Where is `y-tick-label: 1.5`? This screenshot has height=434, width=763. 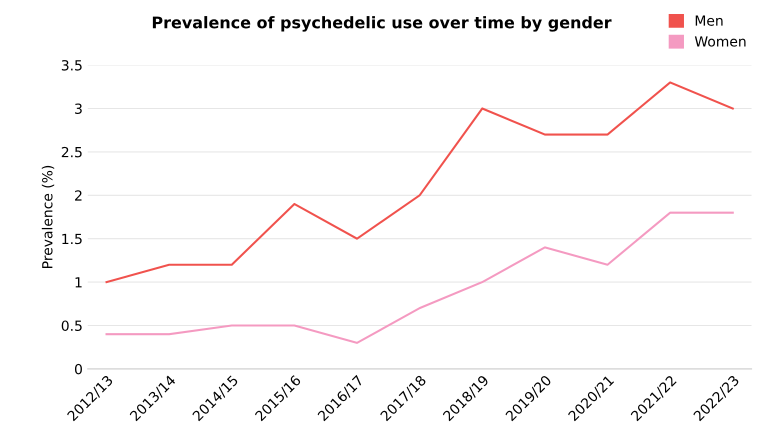 y-tick-label: 1.5 is located at coordinates (72, 239).